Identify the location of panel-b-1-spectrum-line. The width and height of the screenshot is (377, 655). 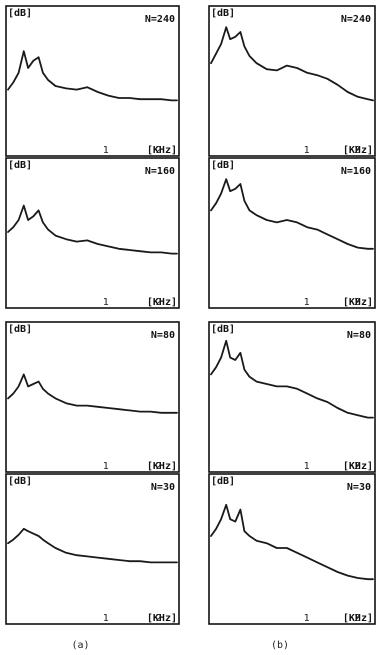
(292, 64).